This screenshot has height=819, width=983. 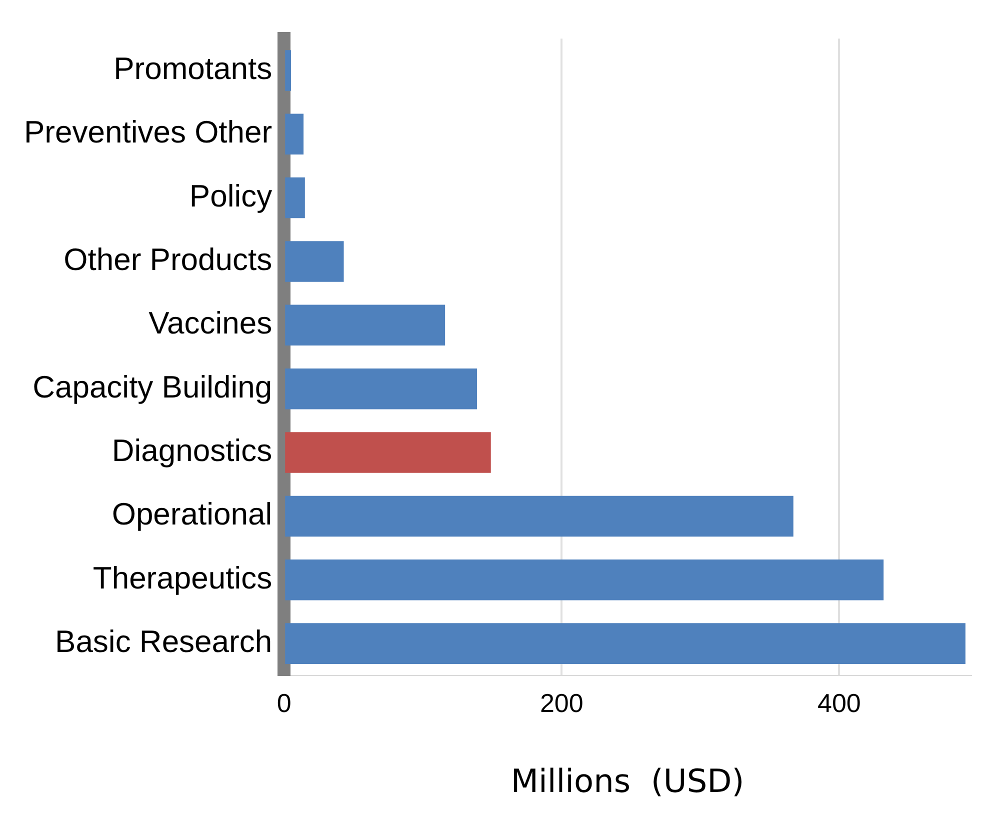 I want to click on y-tick-label: Therapeutics, so click(x=182, y=578).